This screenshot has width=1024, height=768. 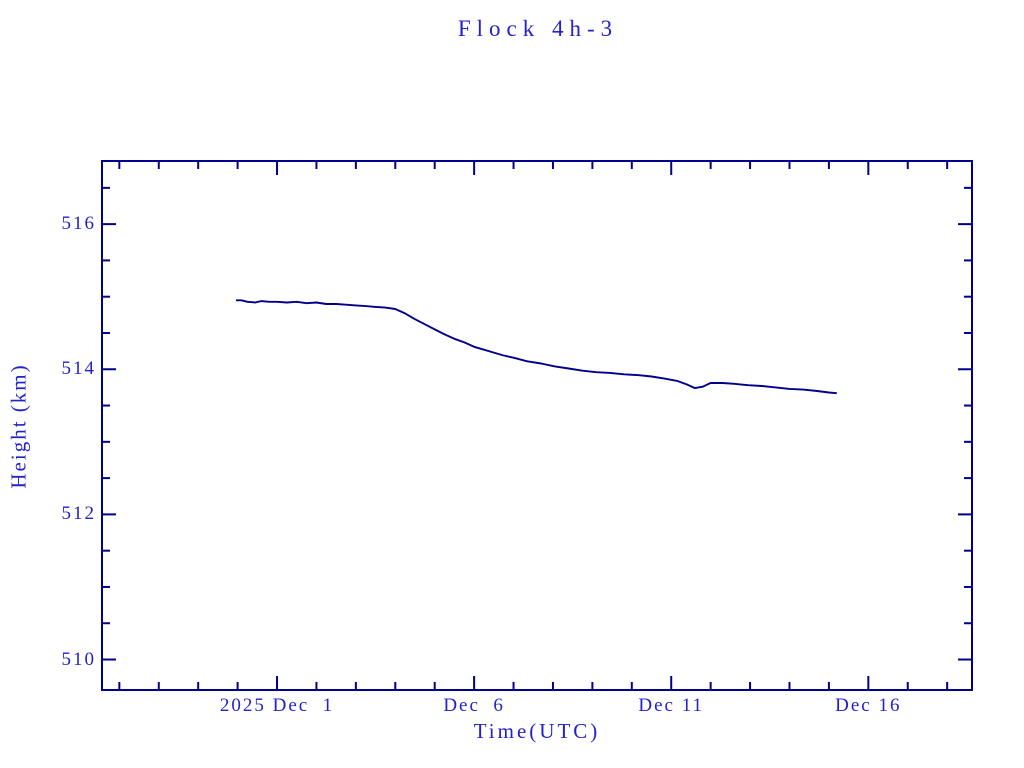 What do you see at coordinates (538, 28) in the screenshot?
I see `chart-title: Flock 4h-3` at bounding box center [538, 28].